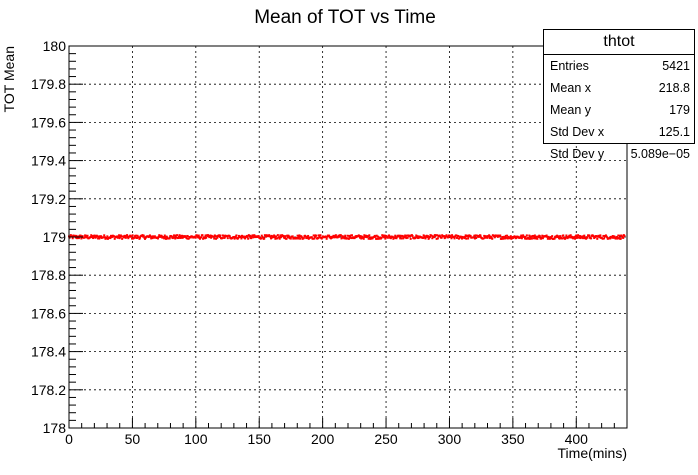  I want to click on stats-row-entries: Entries 5421, so click(619, 66).